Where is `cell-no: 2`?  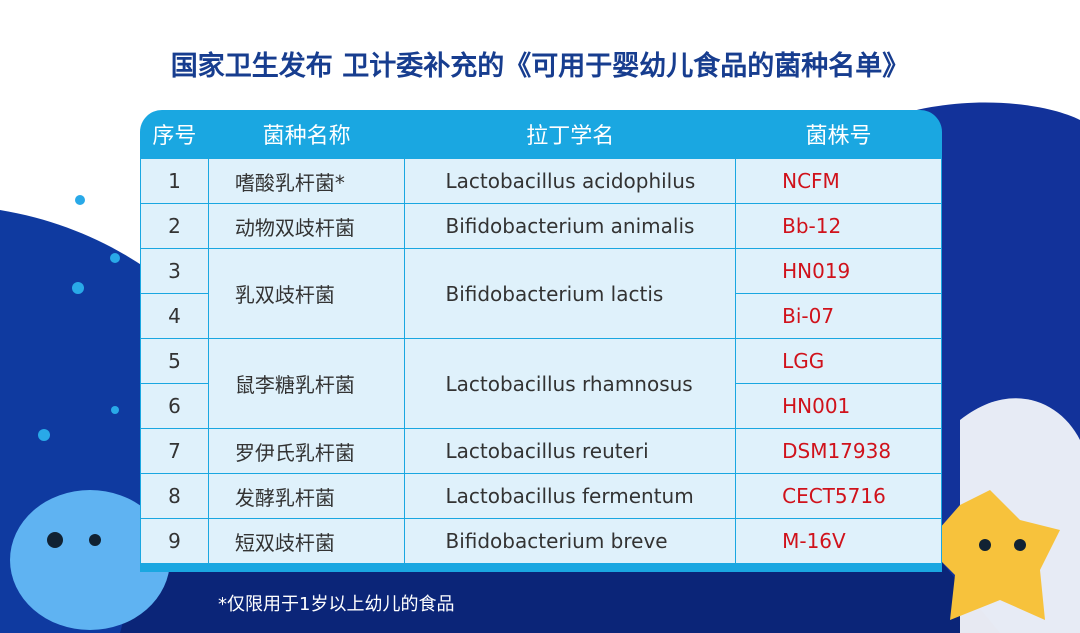
cell-no: 2 is located at coordinates (174, 226).